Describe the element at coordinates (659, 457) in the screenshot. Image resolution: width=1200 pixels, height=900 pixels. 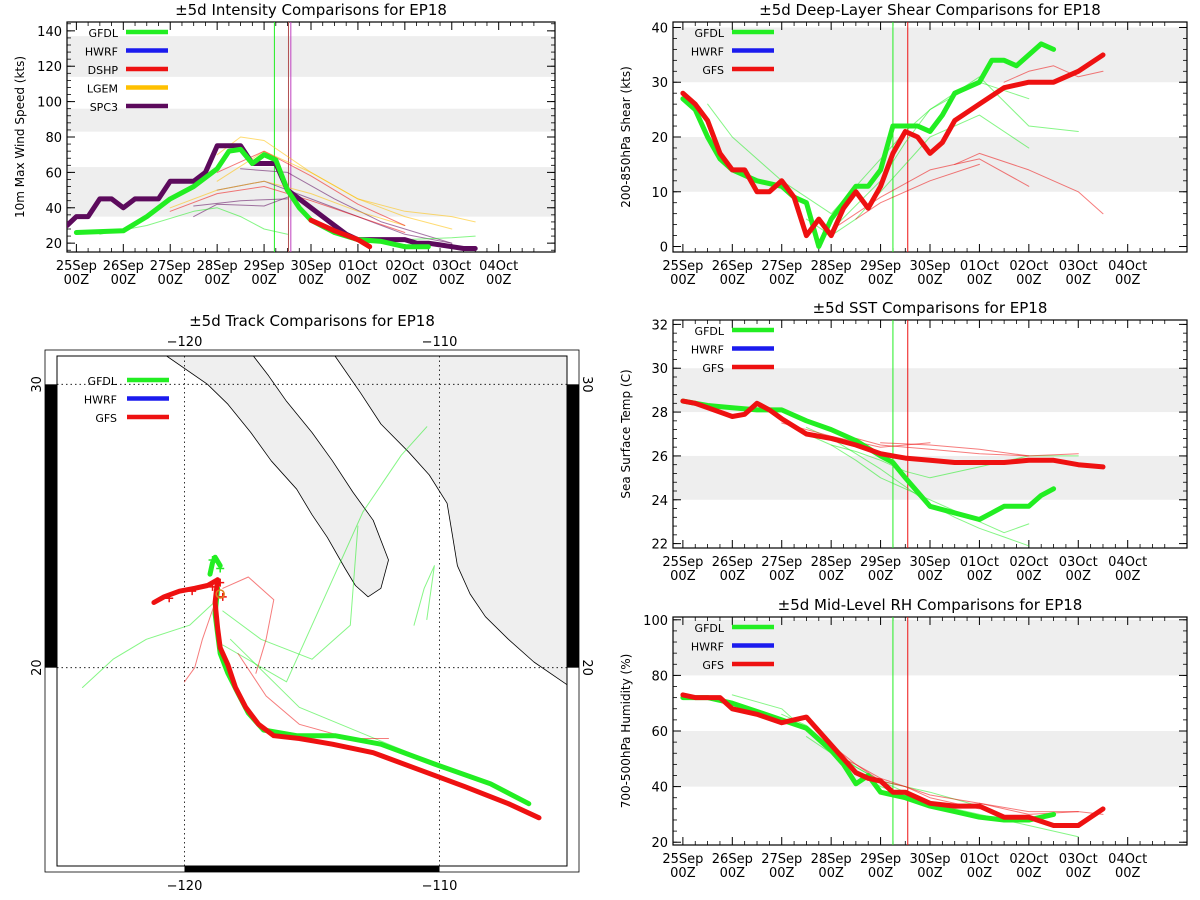
I see `y-tick-label: 26` at that location.